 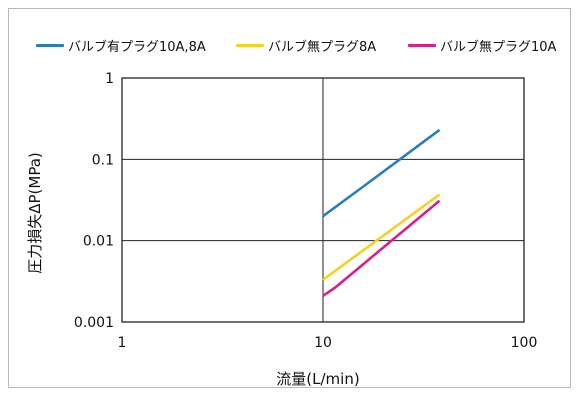 I want to click on series-layer, so click(x=381, y=212).